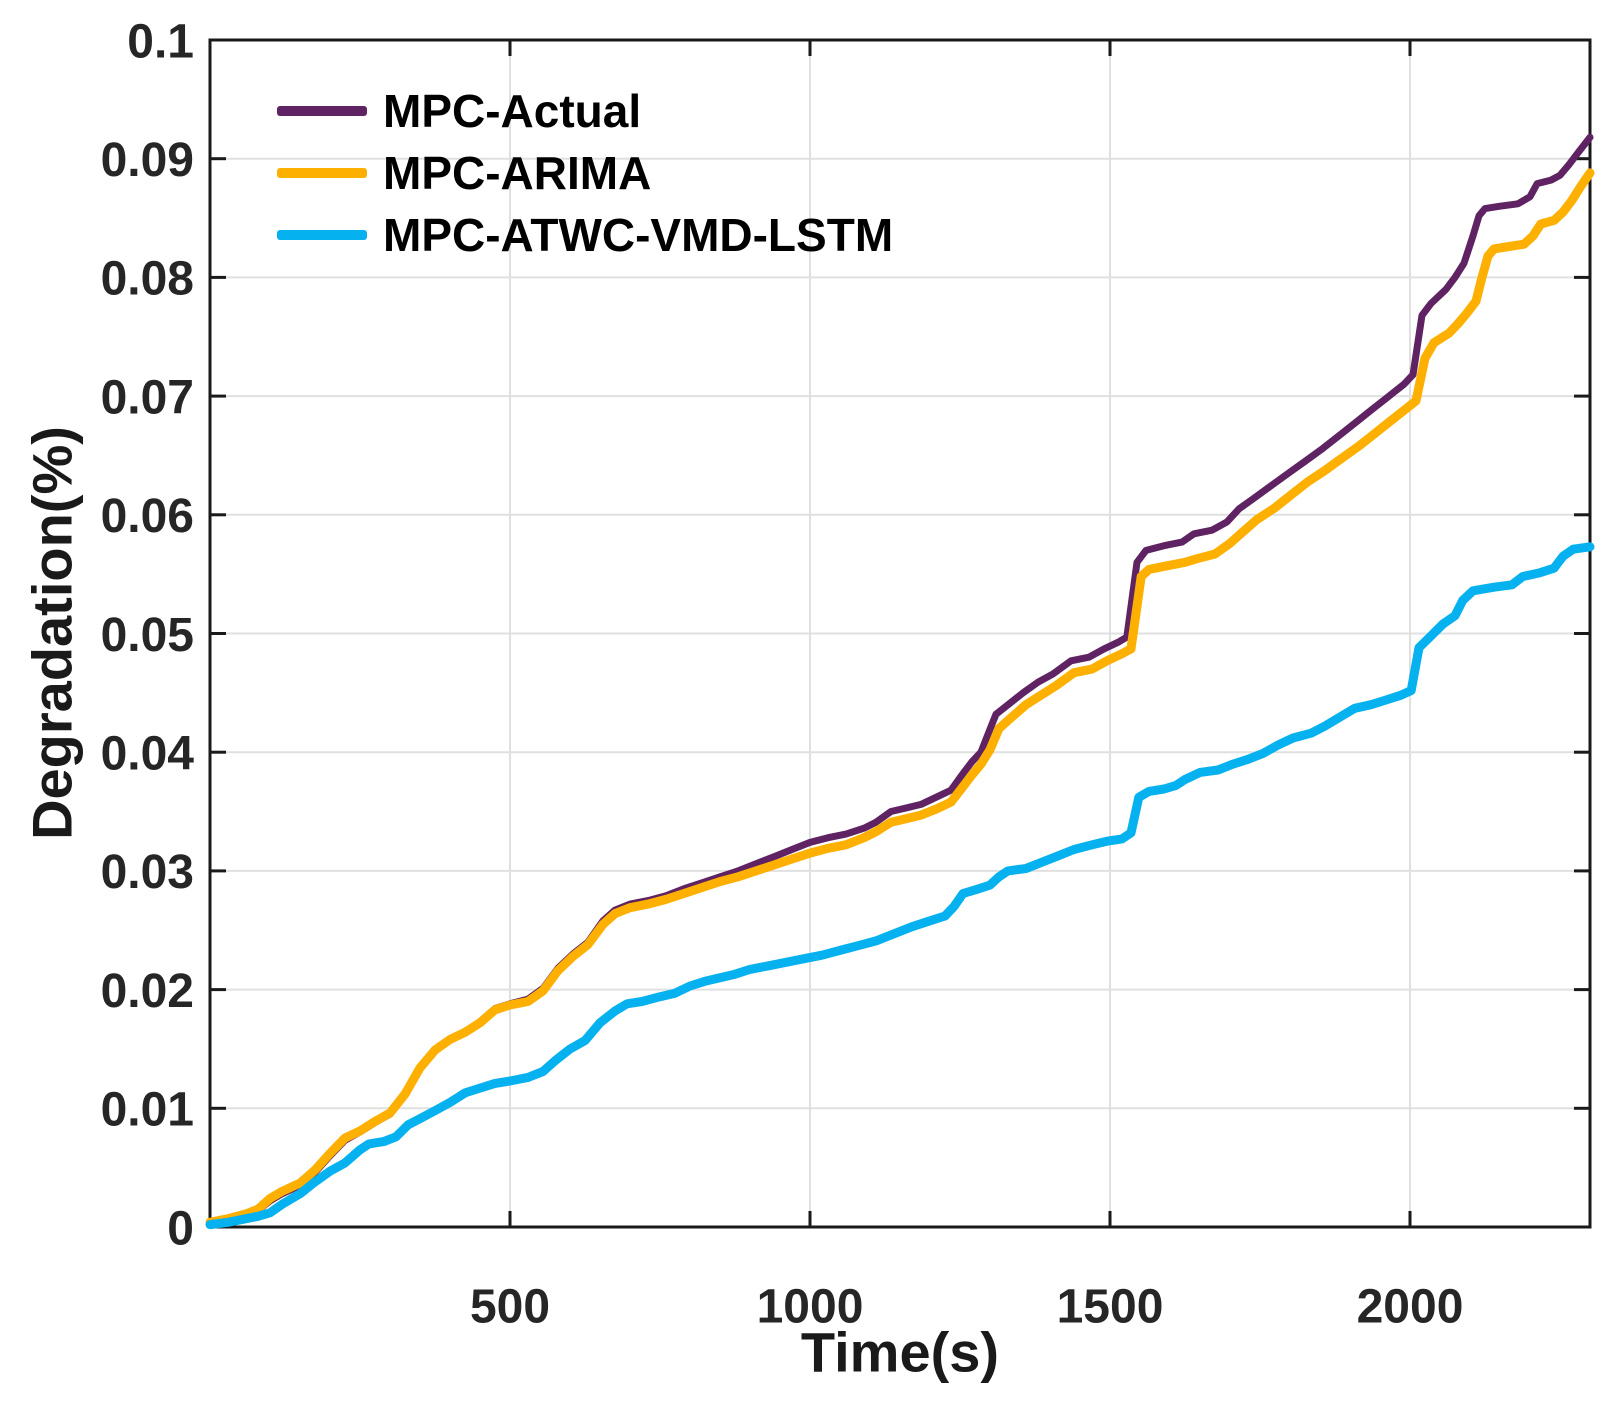 This screenshot has width=1615, height=1408. I want to click on legend: MPC-Actual MPC-ARIMA MPC-ATWC-VMD-LSTM, so click(585, 173).